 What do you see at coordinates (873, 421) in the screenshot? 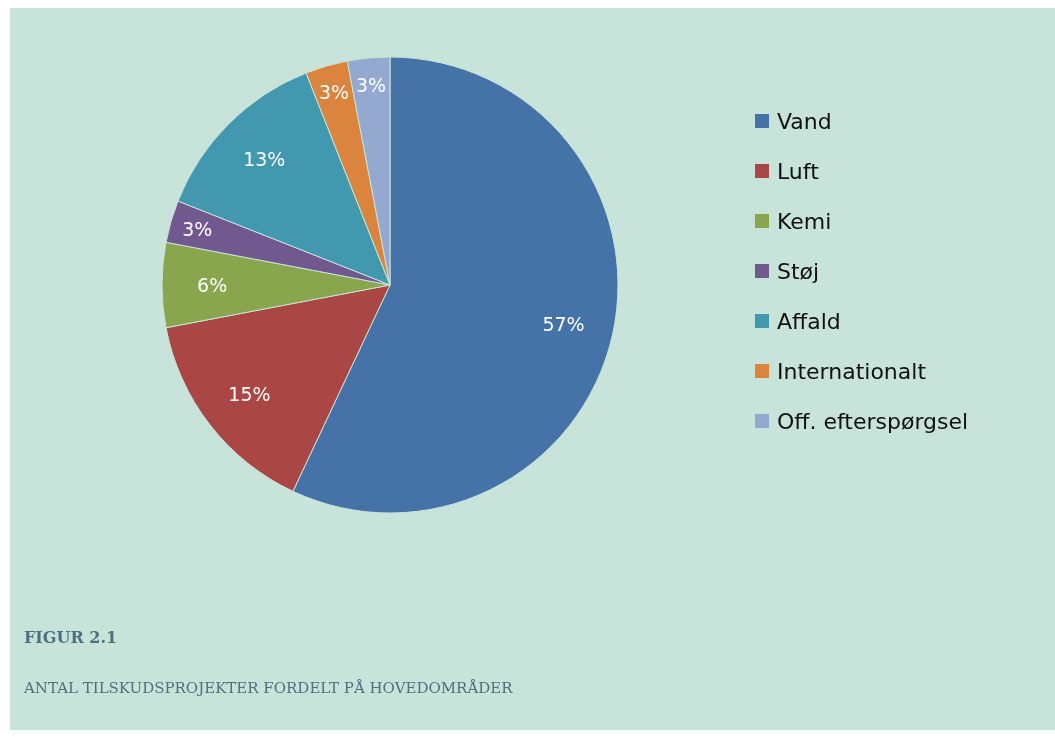
I see `legend-label: Off. efterspørgsel` at bounding box center [873, 421].